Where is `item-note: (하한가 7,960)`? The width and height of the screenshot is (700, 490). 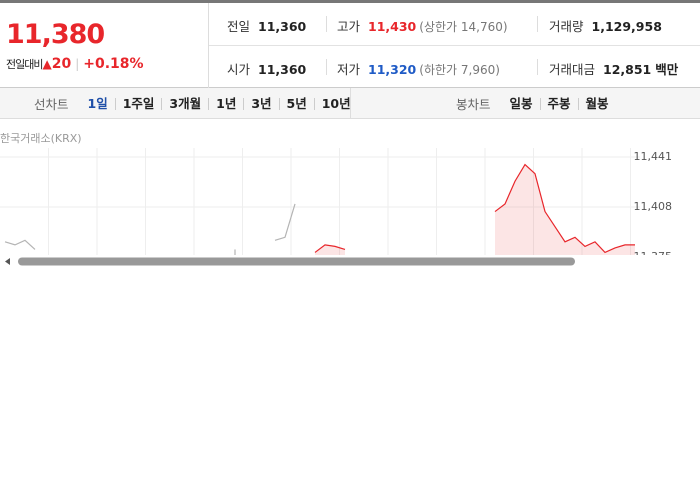 item-note: (하한가 7,960) is located at coordinates (459, 70).